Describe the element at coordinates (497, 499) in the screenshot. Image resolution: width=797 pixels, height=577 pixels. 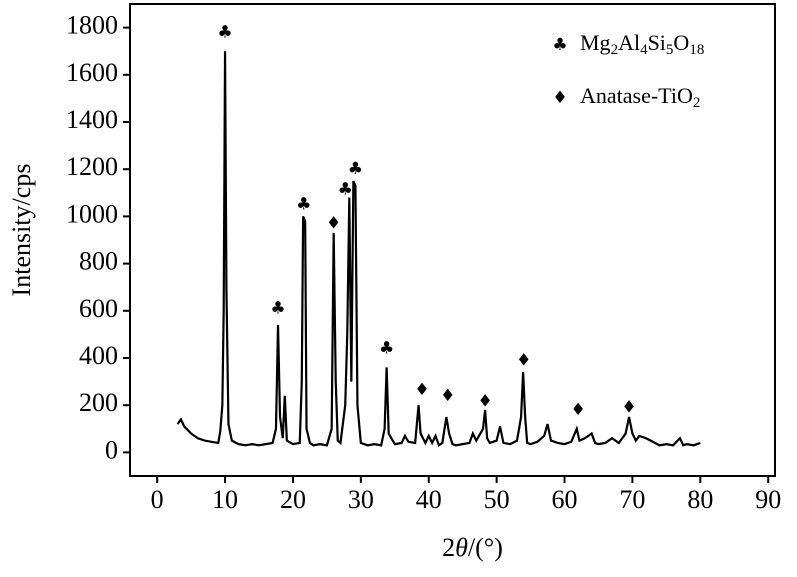
I see `x-tick-label: 50` at that location.